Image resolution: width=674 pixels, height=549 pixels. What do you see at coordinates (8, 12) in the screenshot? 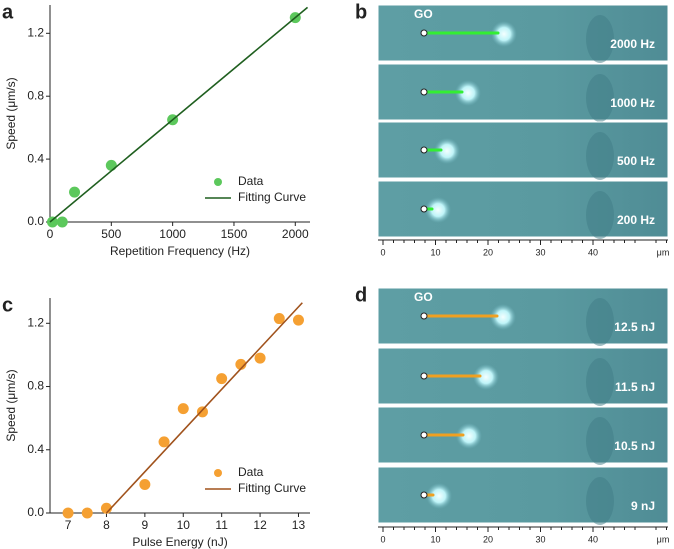
I see `panel-label: a` at bounding box center [8, 12].